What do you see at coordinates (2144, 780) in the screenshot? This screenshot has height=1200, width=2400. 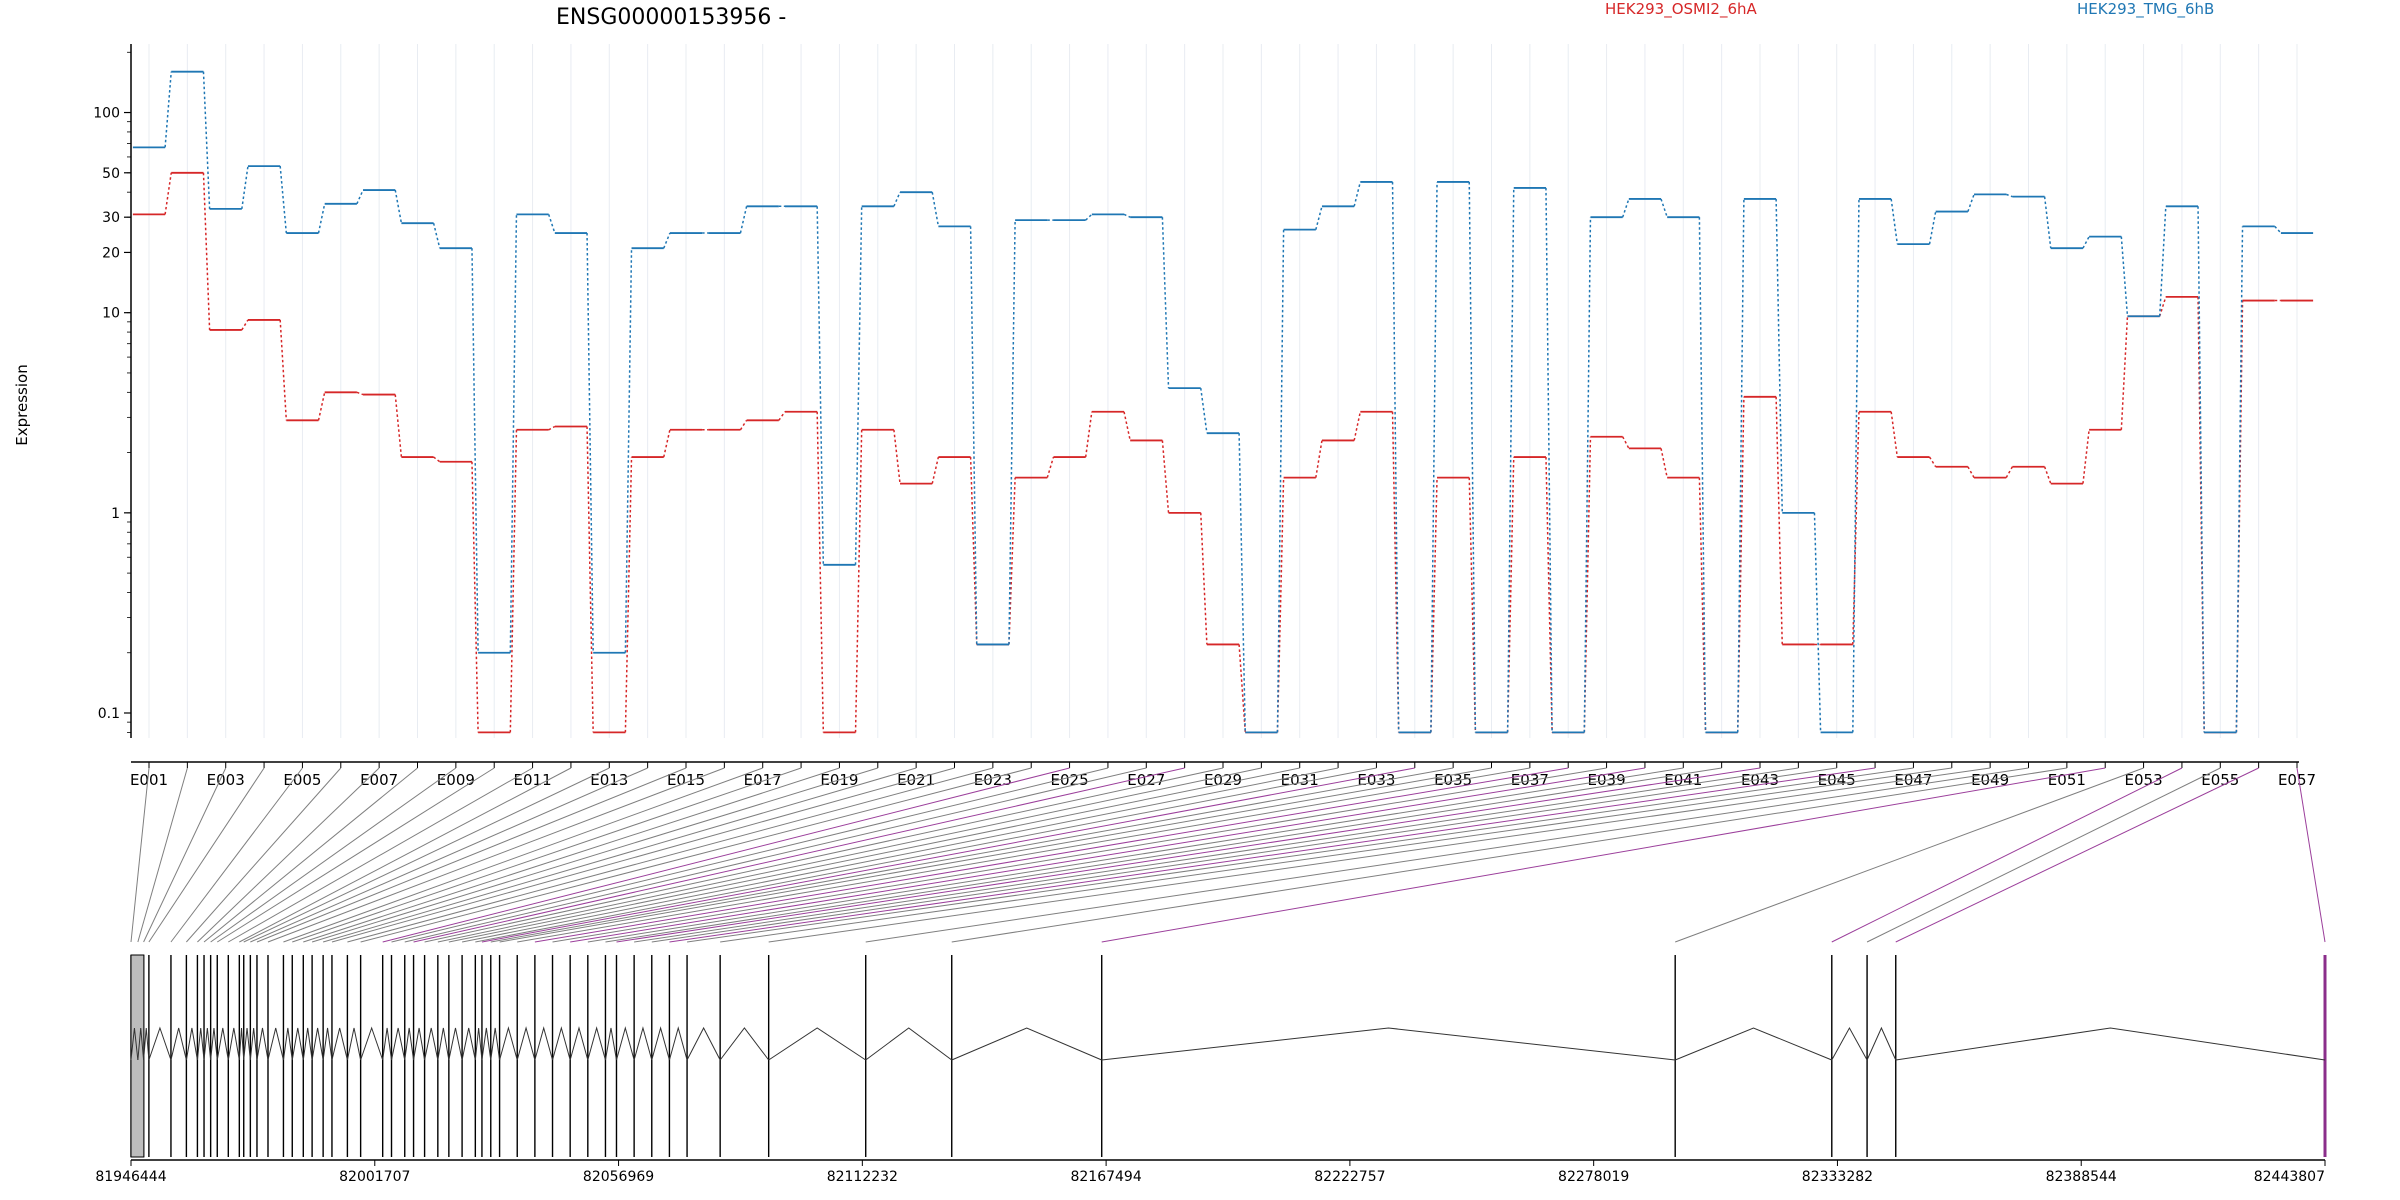 I see `x-tick-label: E053` at bounding box center [2144, 780].